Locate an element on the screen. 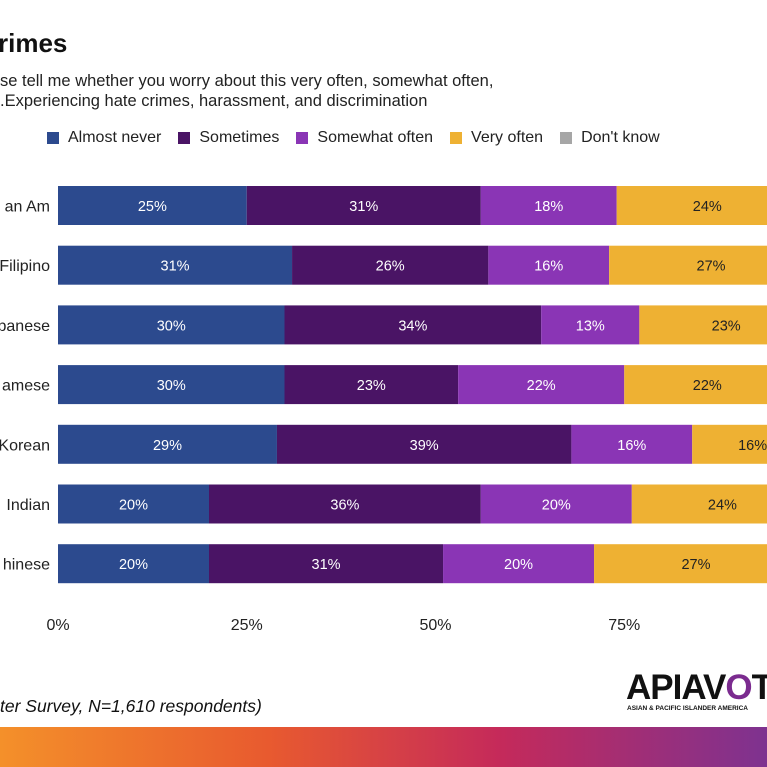 This screenshot has height=767, width=767. category-label: Indian is located at coordinates (28, 505).